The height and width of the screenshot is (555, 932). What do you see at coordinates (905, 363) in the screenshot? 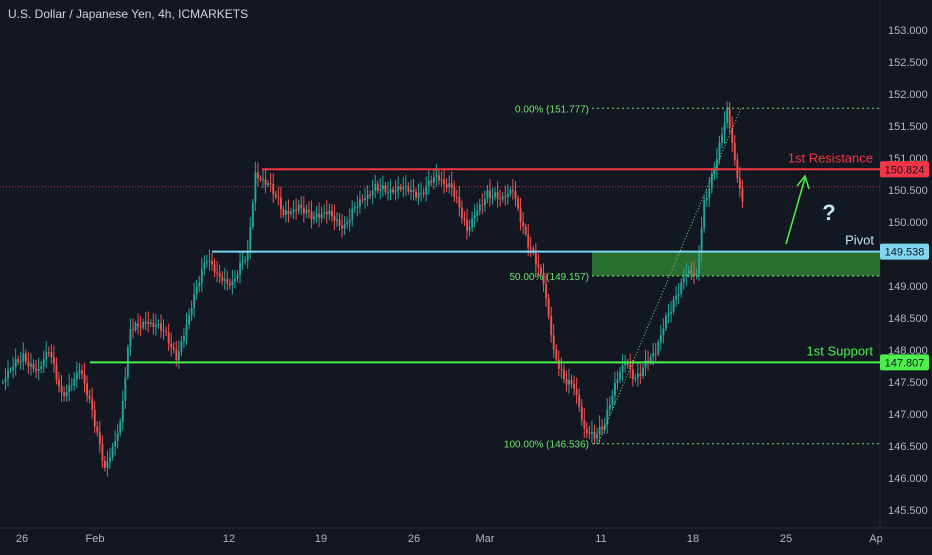
I see `level-price-label: 147.807` at bounding box center [905, 363].